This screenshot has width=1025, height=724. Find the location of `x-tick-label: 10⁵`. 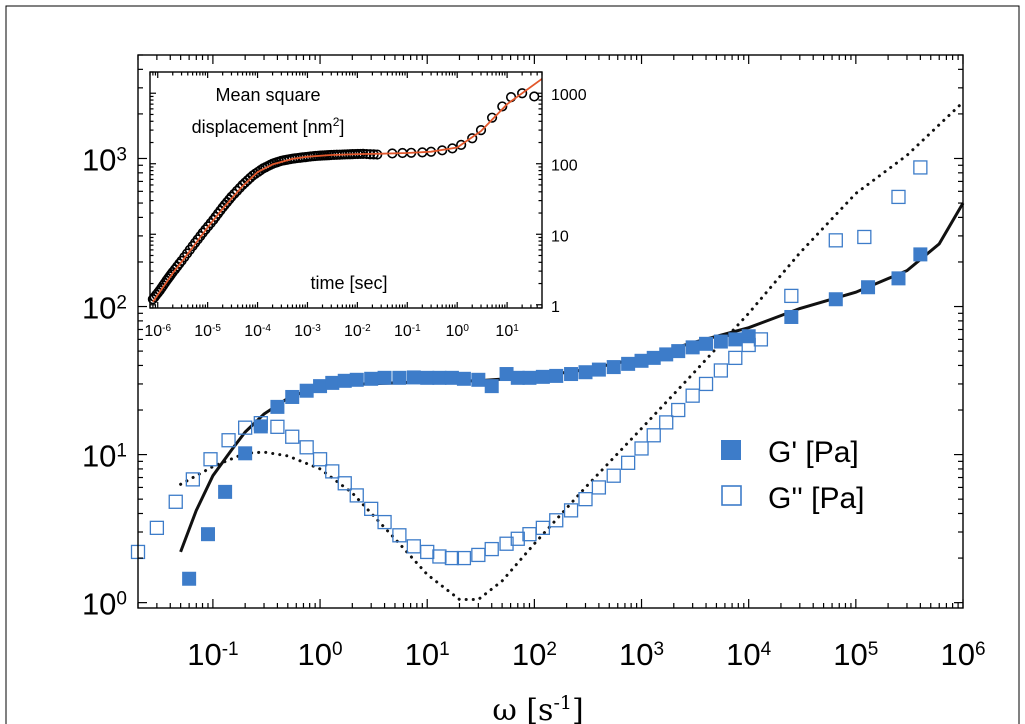

x-tick-label: 10⁵ is located at coordinates (855, 654).